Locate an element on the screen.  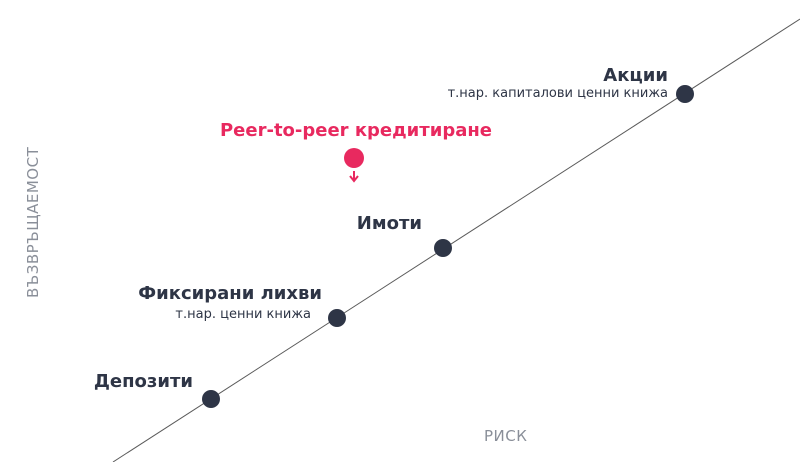
fixed-income-point is located at coordinates (337, 318).